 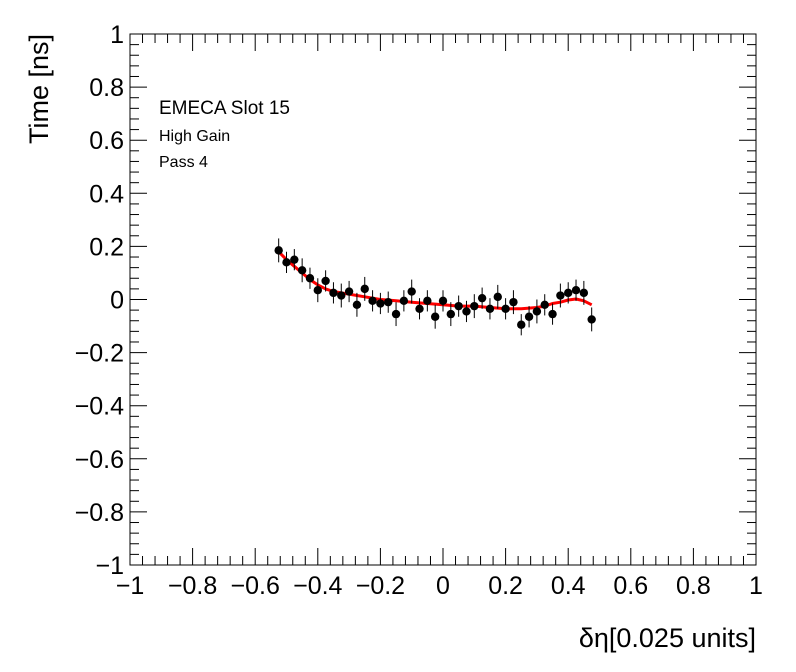 What do you see at coordinates (443, 586) in the screenshot?
I see `x-tick-label: 0` at bounding box center [443, 586].